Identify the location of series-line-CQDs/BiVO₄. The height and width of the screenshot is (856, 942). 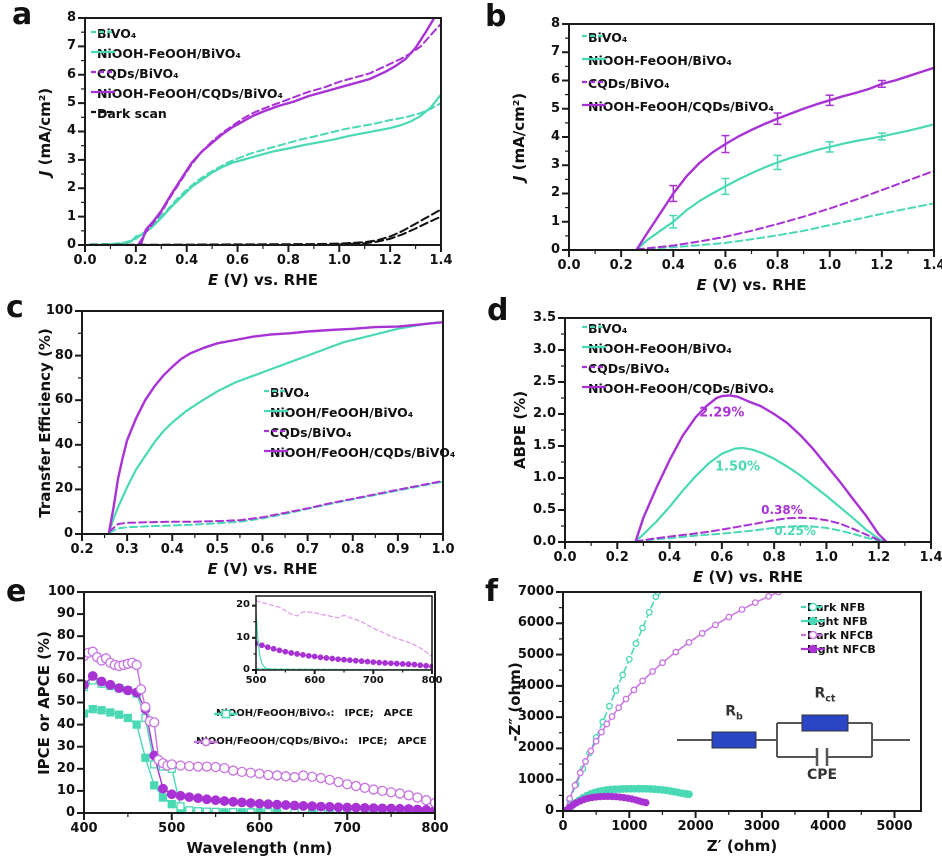
(759, 529).